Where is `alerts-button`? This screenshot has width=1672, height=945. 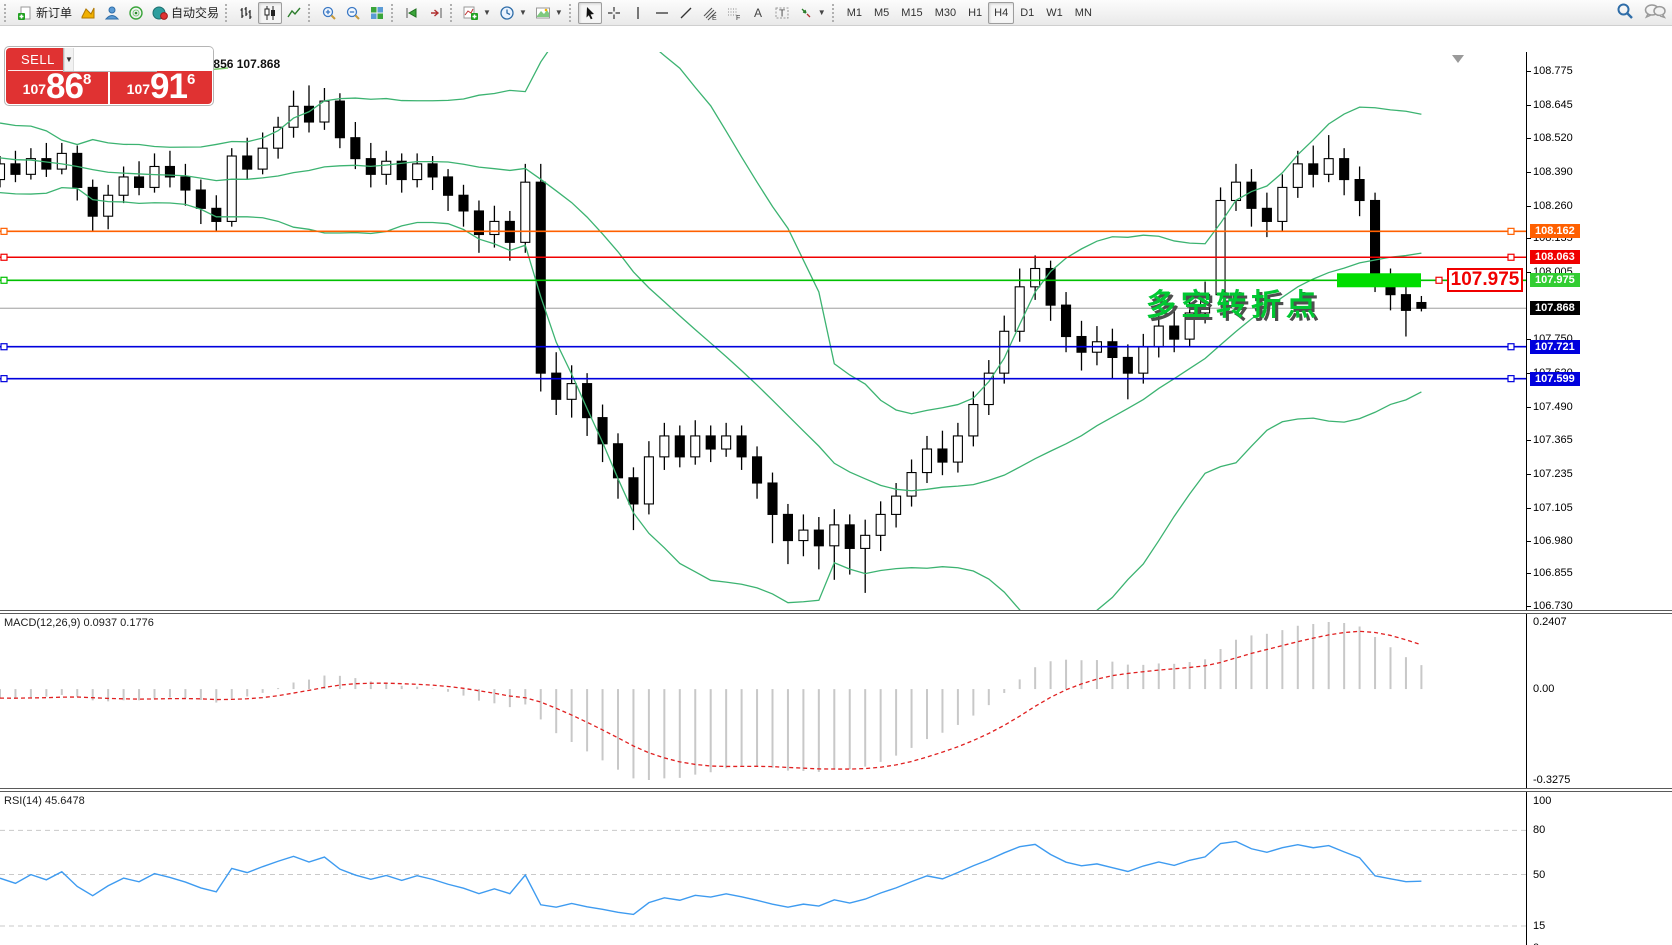
alerts-button is located at coordinates (136, 13).